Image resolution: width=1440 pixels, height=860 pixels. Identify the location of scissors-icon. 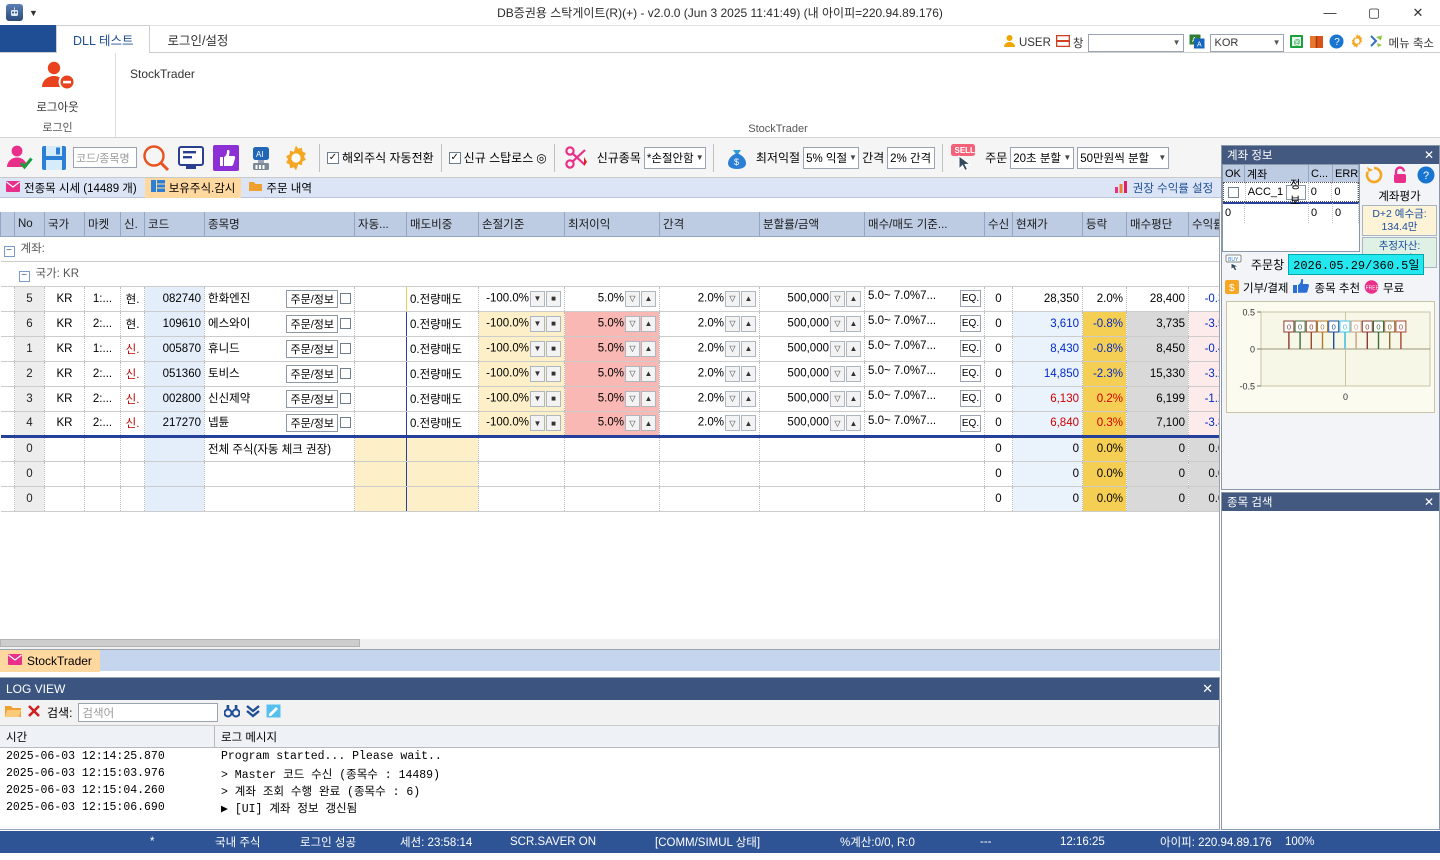
(578, 158).